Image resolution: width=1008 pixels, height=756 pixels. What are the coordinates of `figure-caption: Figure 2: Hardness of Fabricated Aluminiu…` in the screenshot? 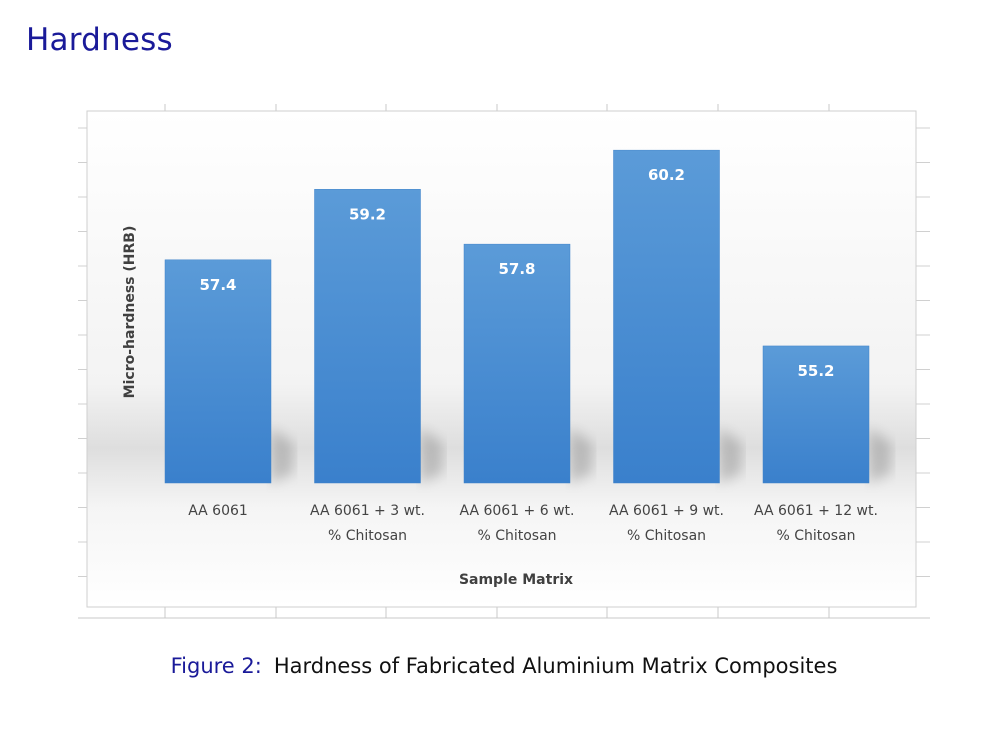 It's located at (504, 666).